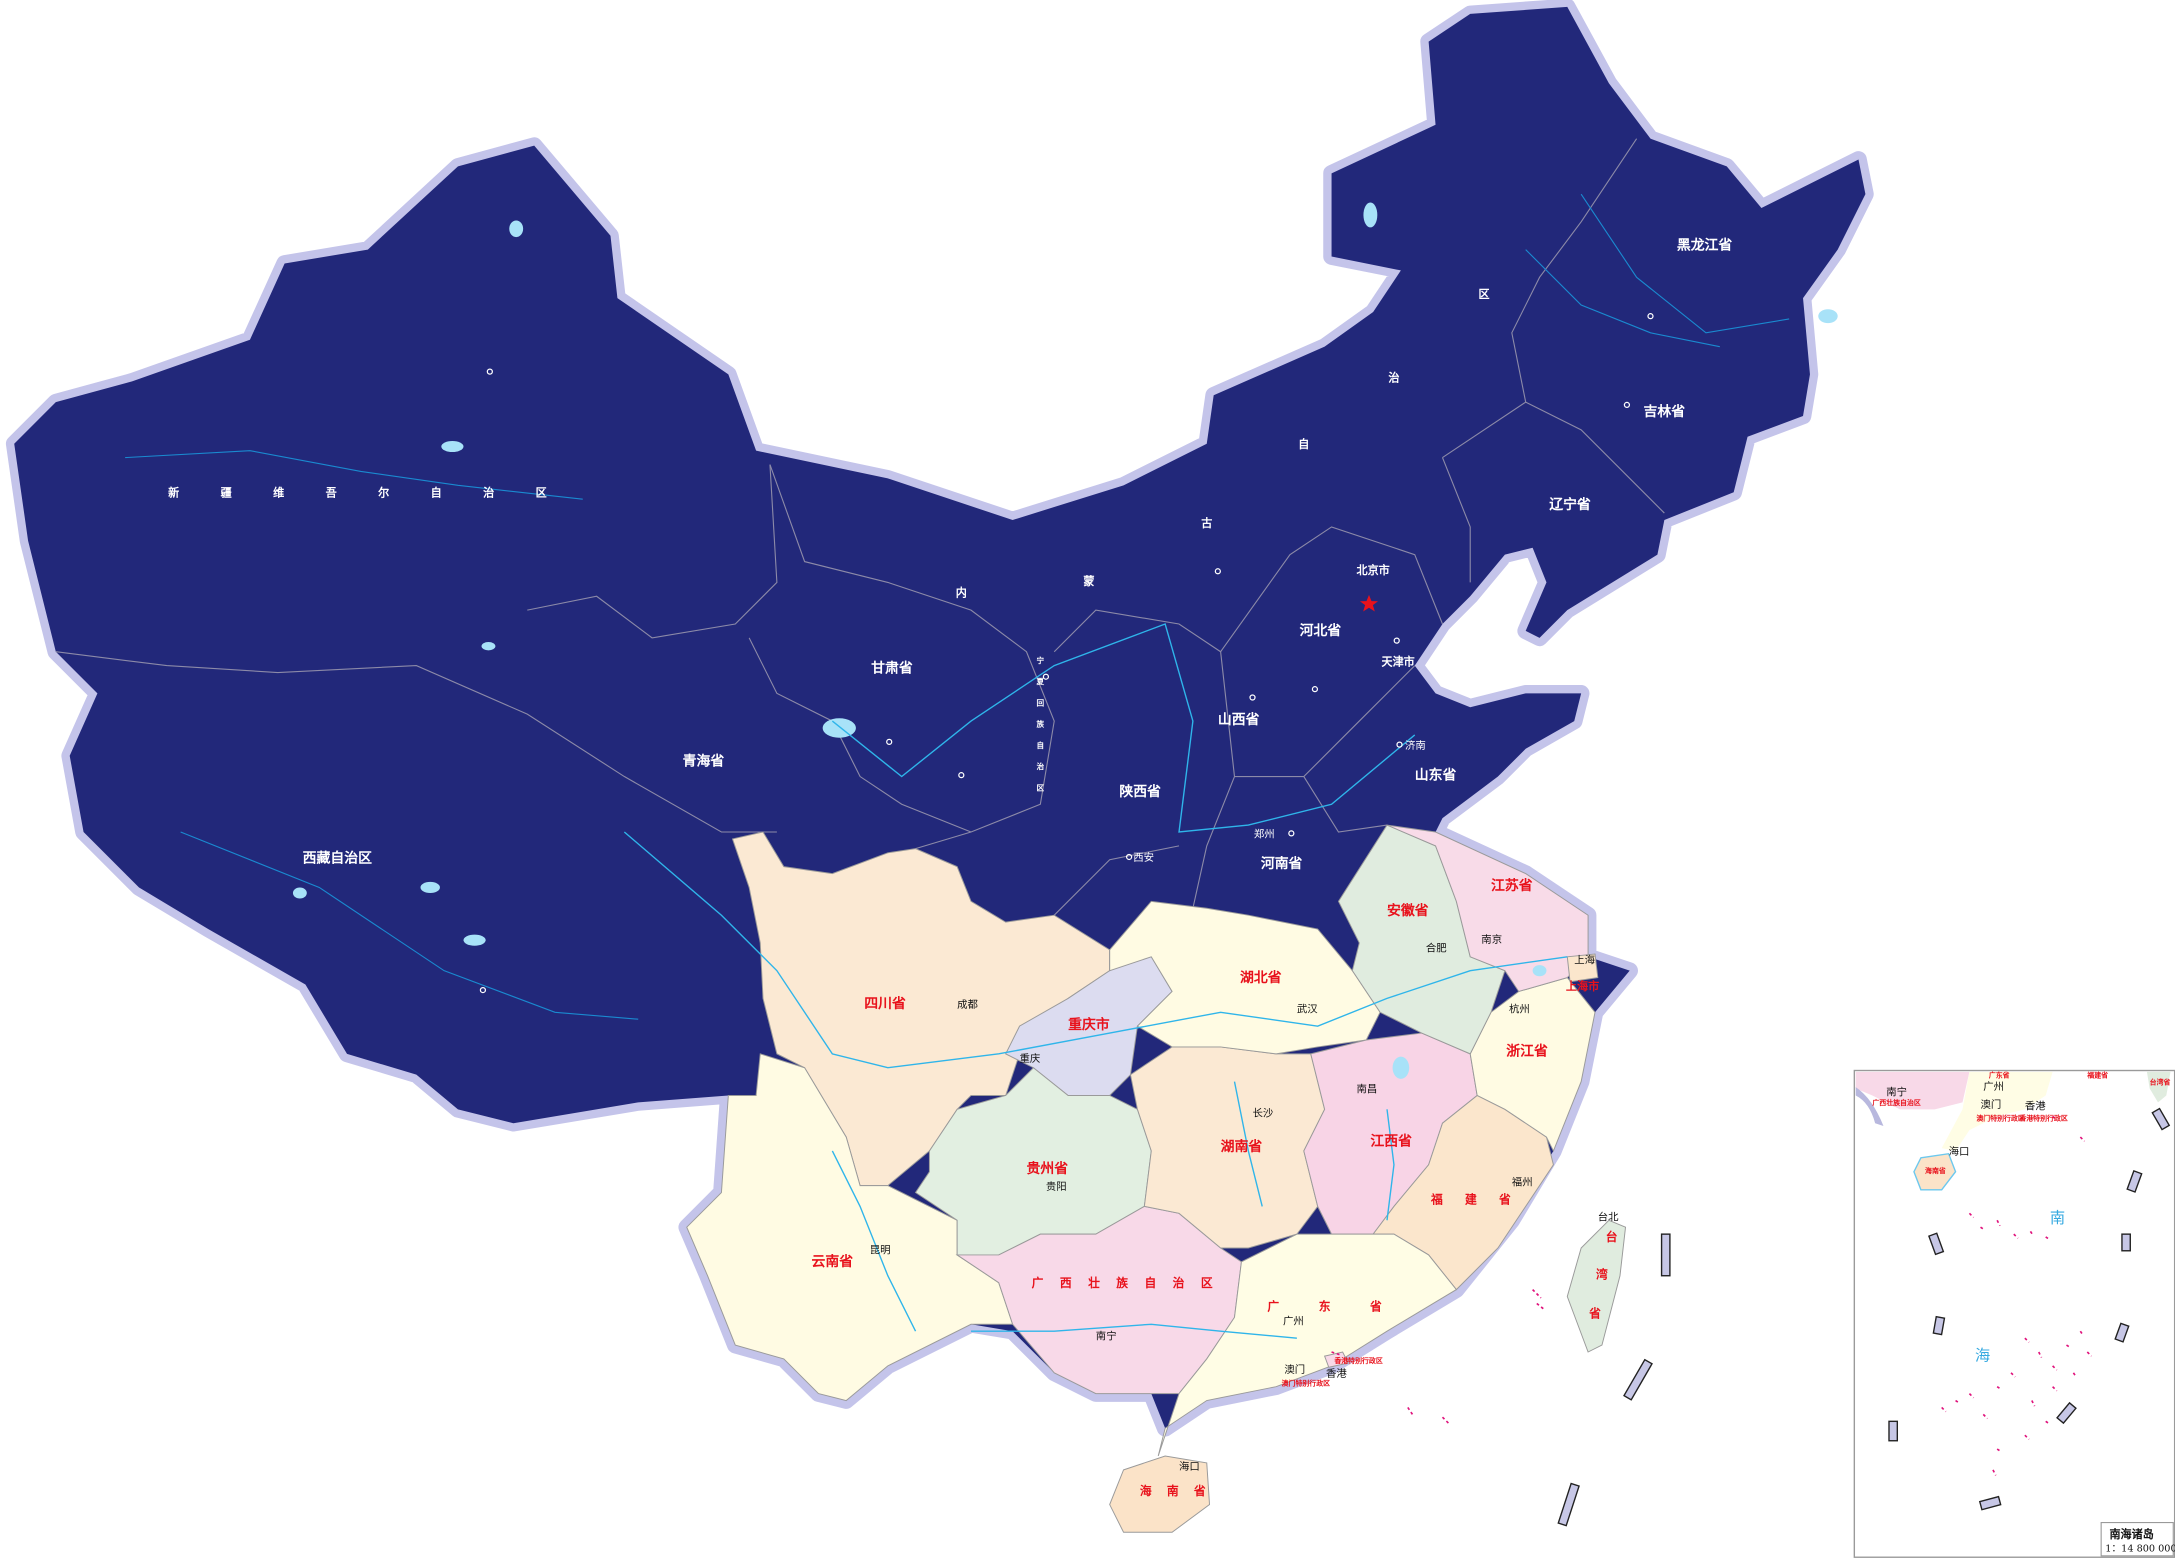 Image resolution: width=2175 pixels, height=1560 pixels. What do you see at coordinates (1242, 1146) in the screenshot?
I see `province-label-hunan: 湖南省` at bounding box center [1242, 1146].